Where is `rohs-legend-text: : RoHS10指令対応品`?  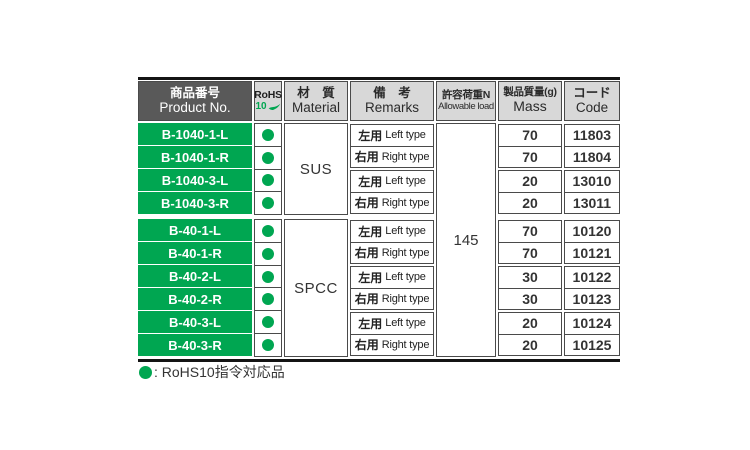
rohs-legend-text: : RoHS10指令対応品 is located at coordinates (219, 372).